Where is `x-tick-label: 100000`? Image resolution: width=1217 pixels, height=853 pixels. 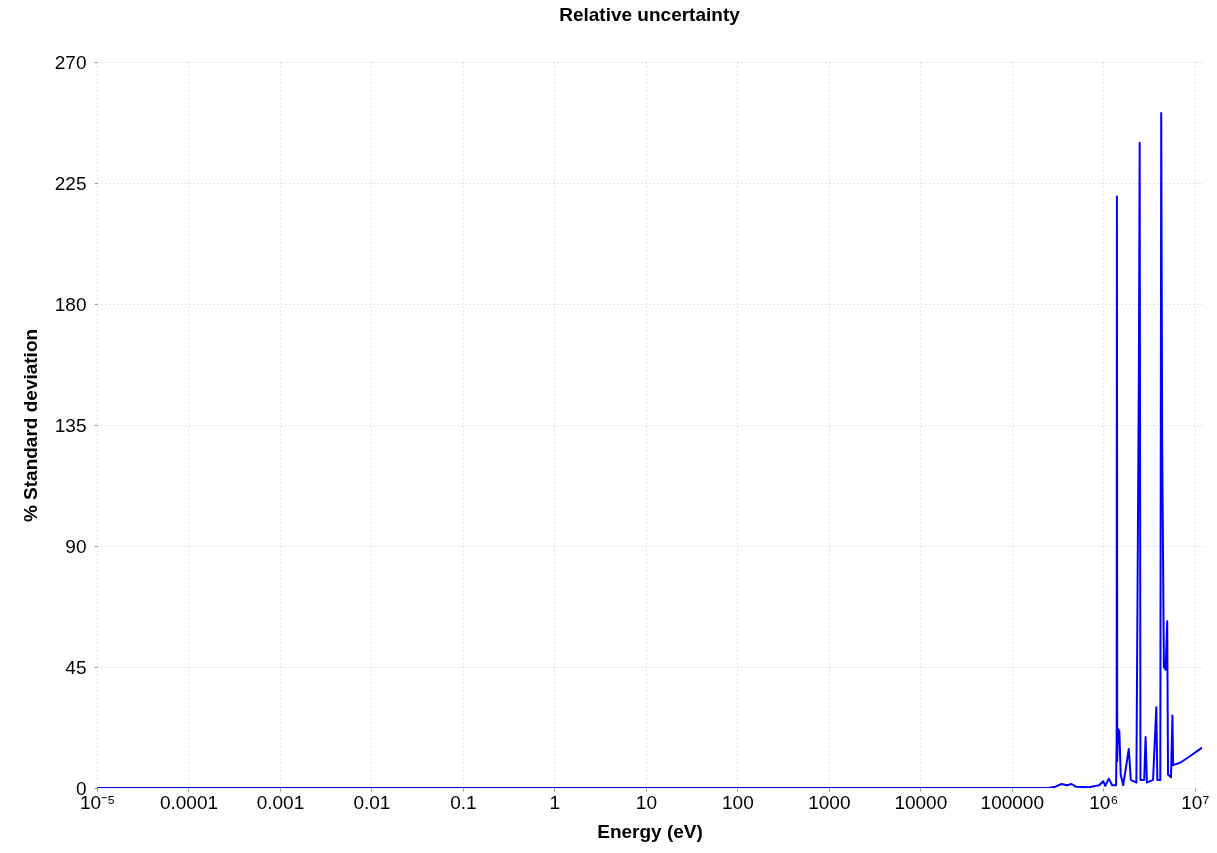
x-tick-label: 100000 is located at coordinates (1012, 802).